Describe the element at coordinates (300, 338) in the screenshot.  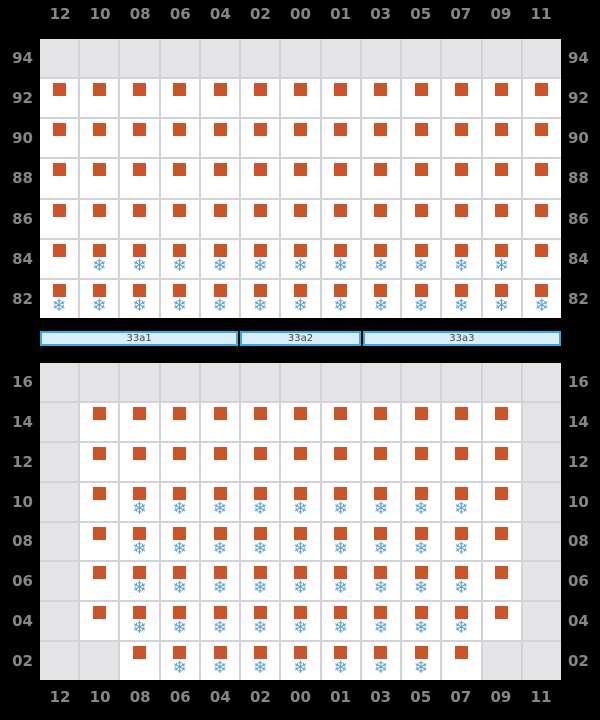
I see `hatch-cover: 33a2` at that location.